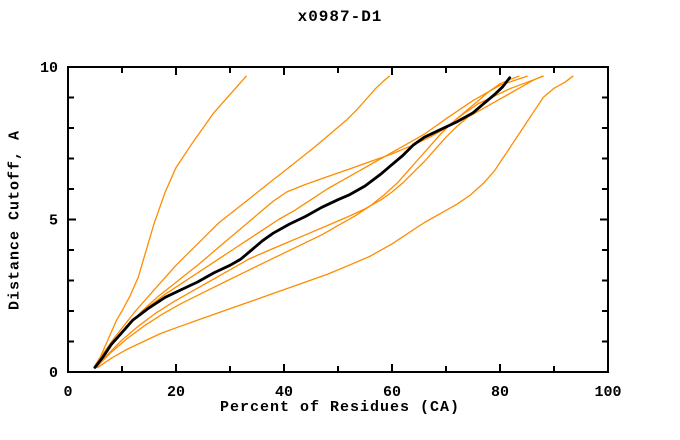 This screenshot has width=680, height=440. Describe the element at coordinates (49, 68) in the screenshot. I see `y-tick-label: 10` at that location.